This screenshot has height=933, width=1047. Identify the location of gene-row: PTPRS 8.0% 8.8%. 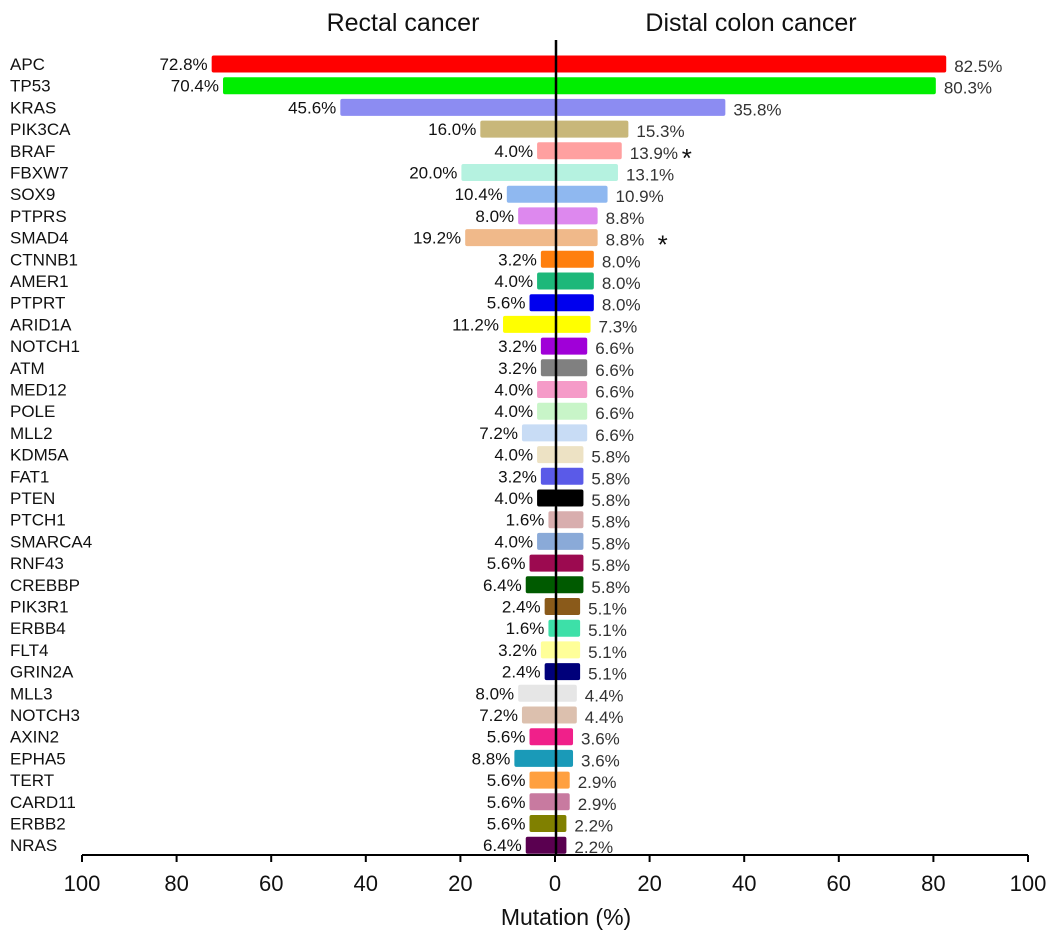
(327, 217).